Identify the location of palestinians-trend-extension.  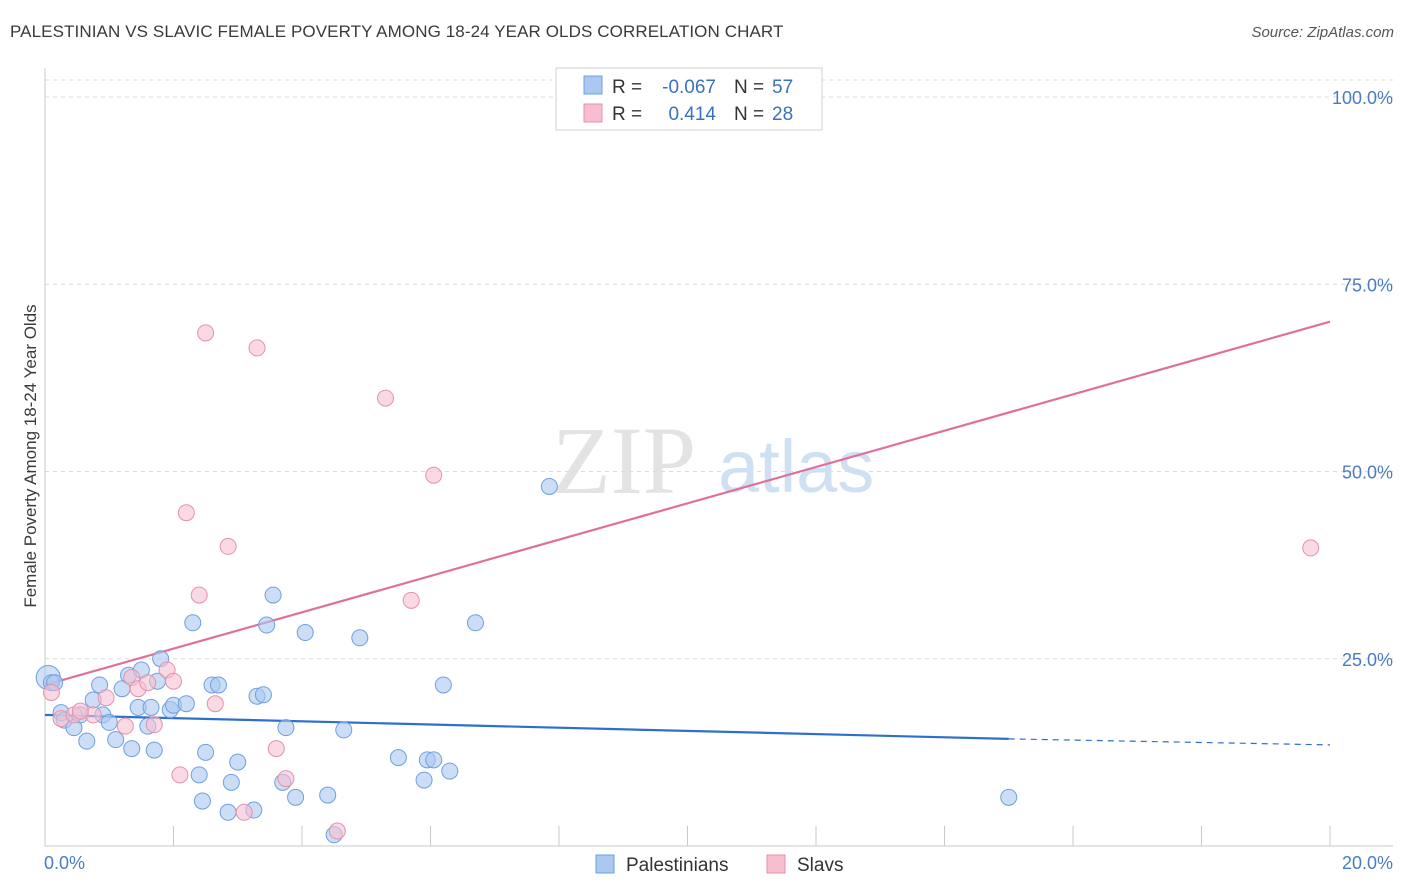
(1169, 742).